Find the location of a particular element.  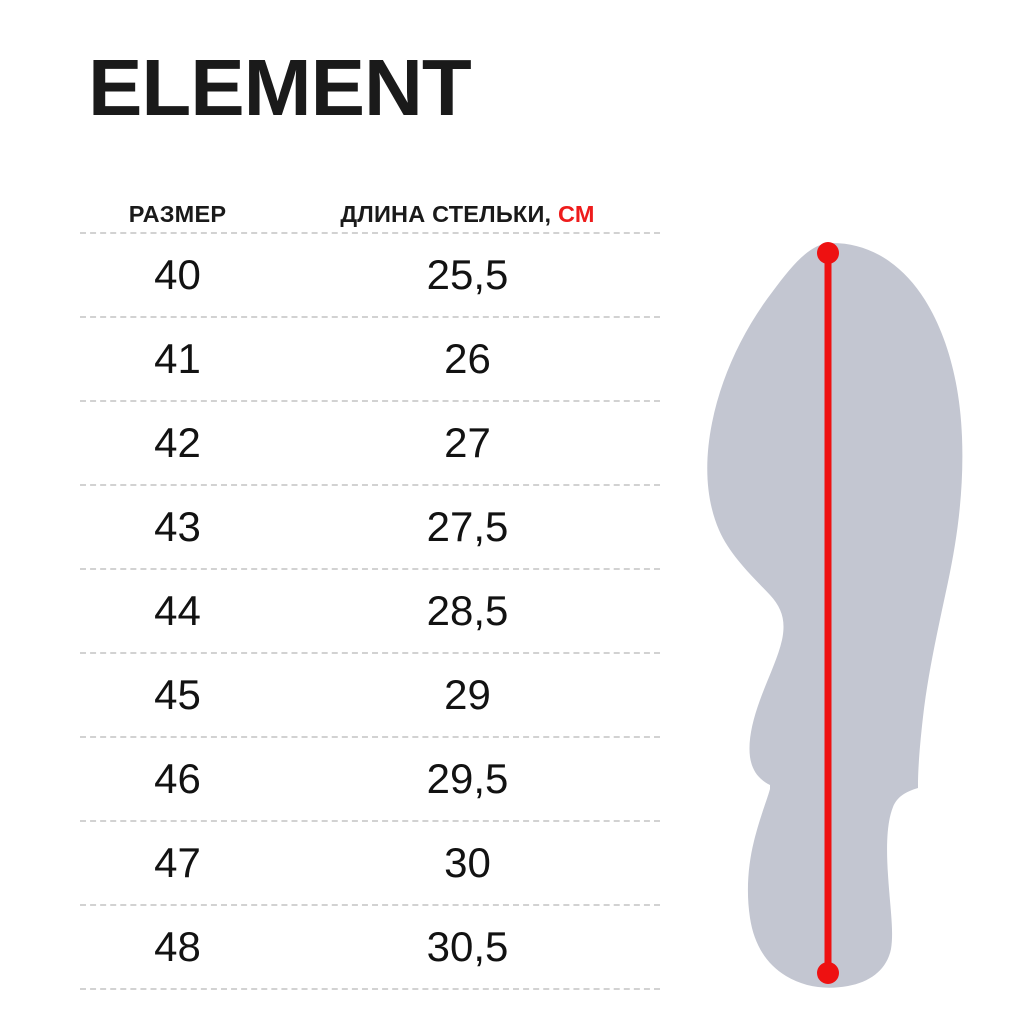

cell-insole-length: 30,5 is located at coordinates (467, 946).